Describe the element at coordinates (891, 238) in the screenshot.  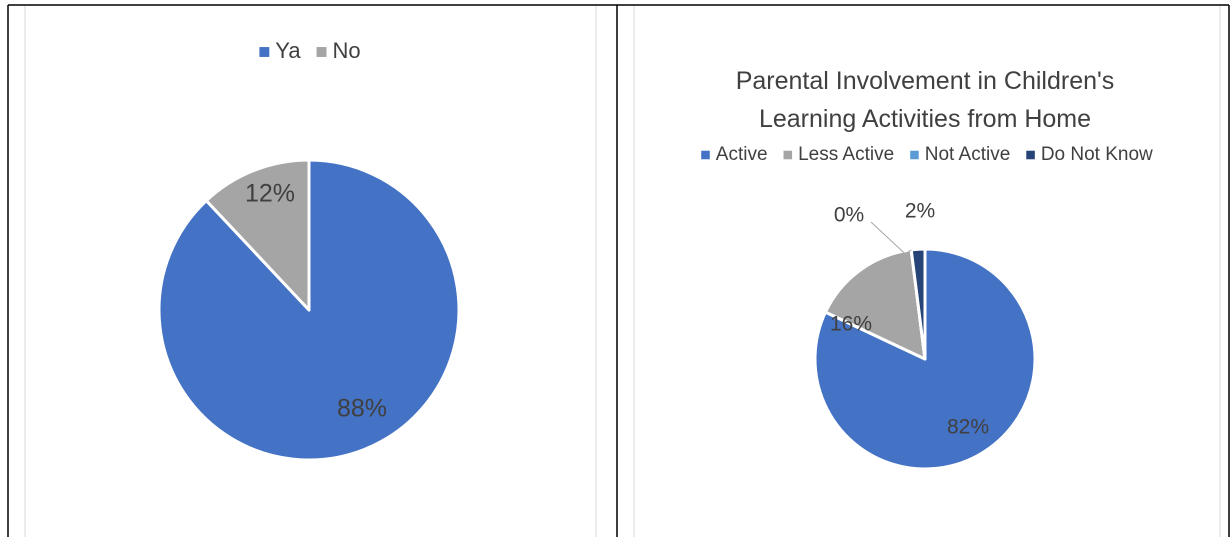
I see `leader-line` at that location.